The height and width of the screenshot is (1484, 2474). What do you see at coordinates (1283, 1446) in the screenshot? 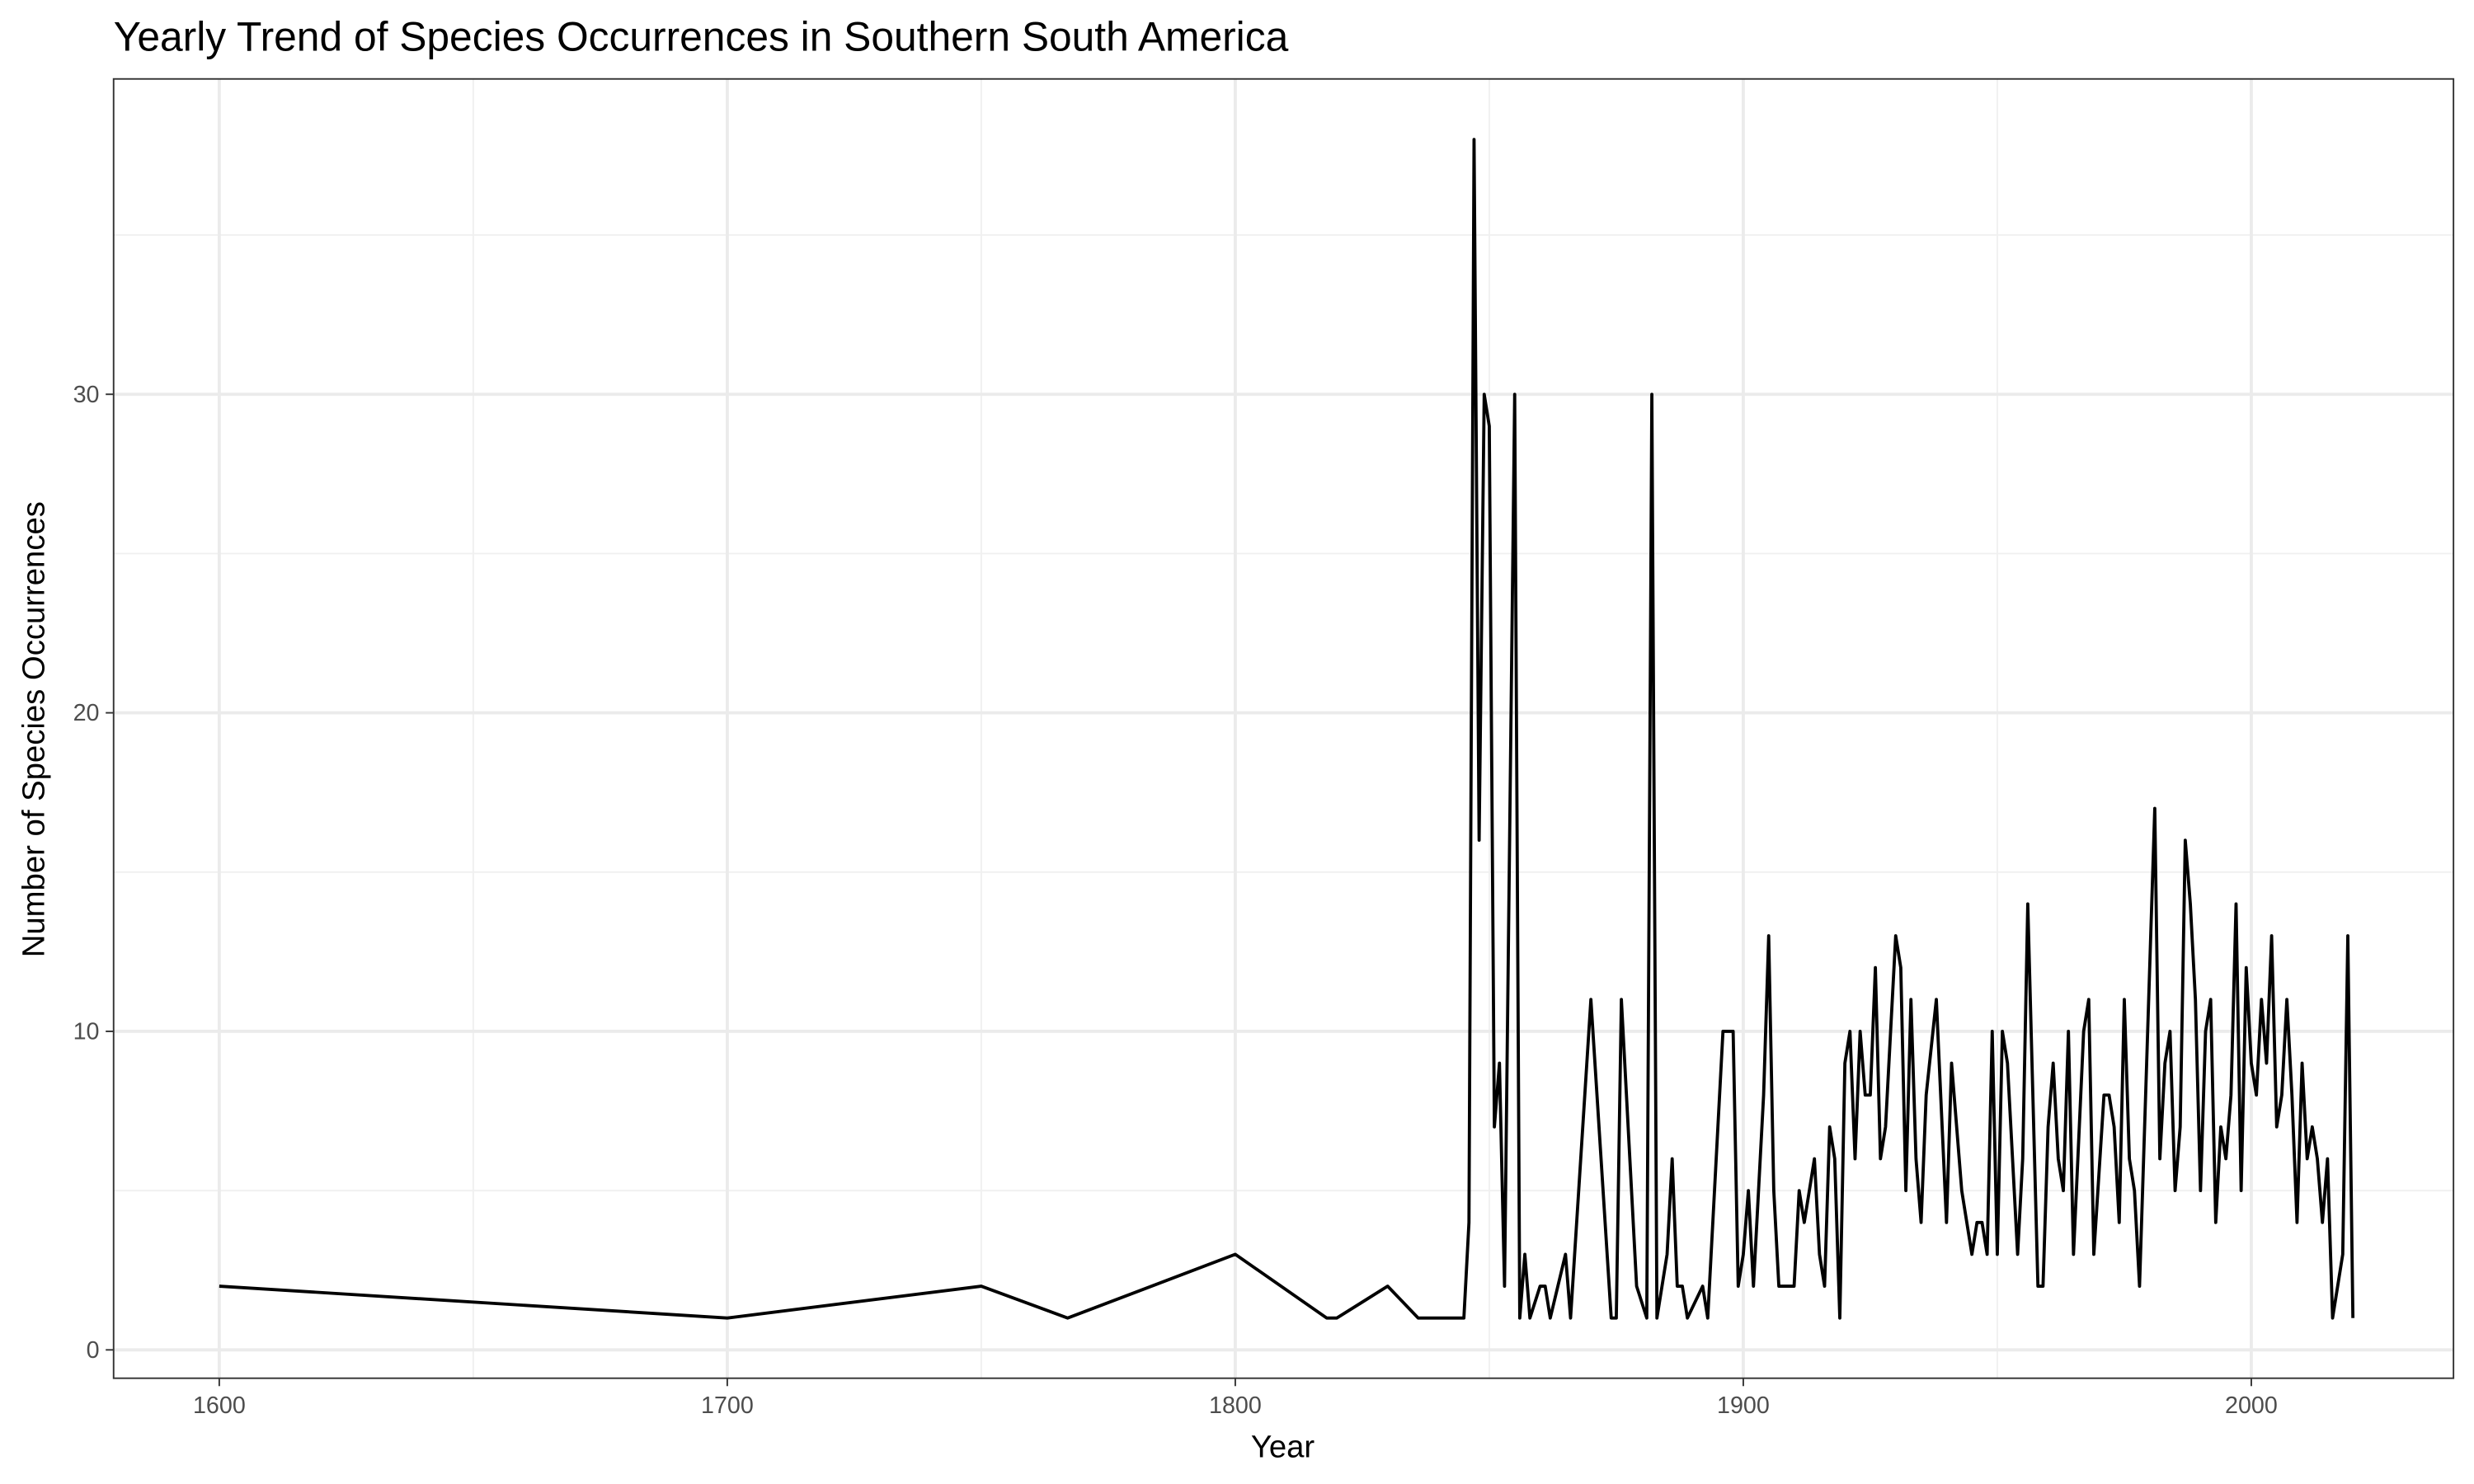
I see `x-axis-title: Year` at bounding box center [1283, 1446].